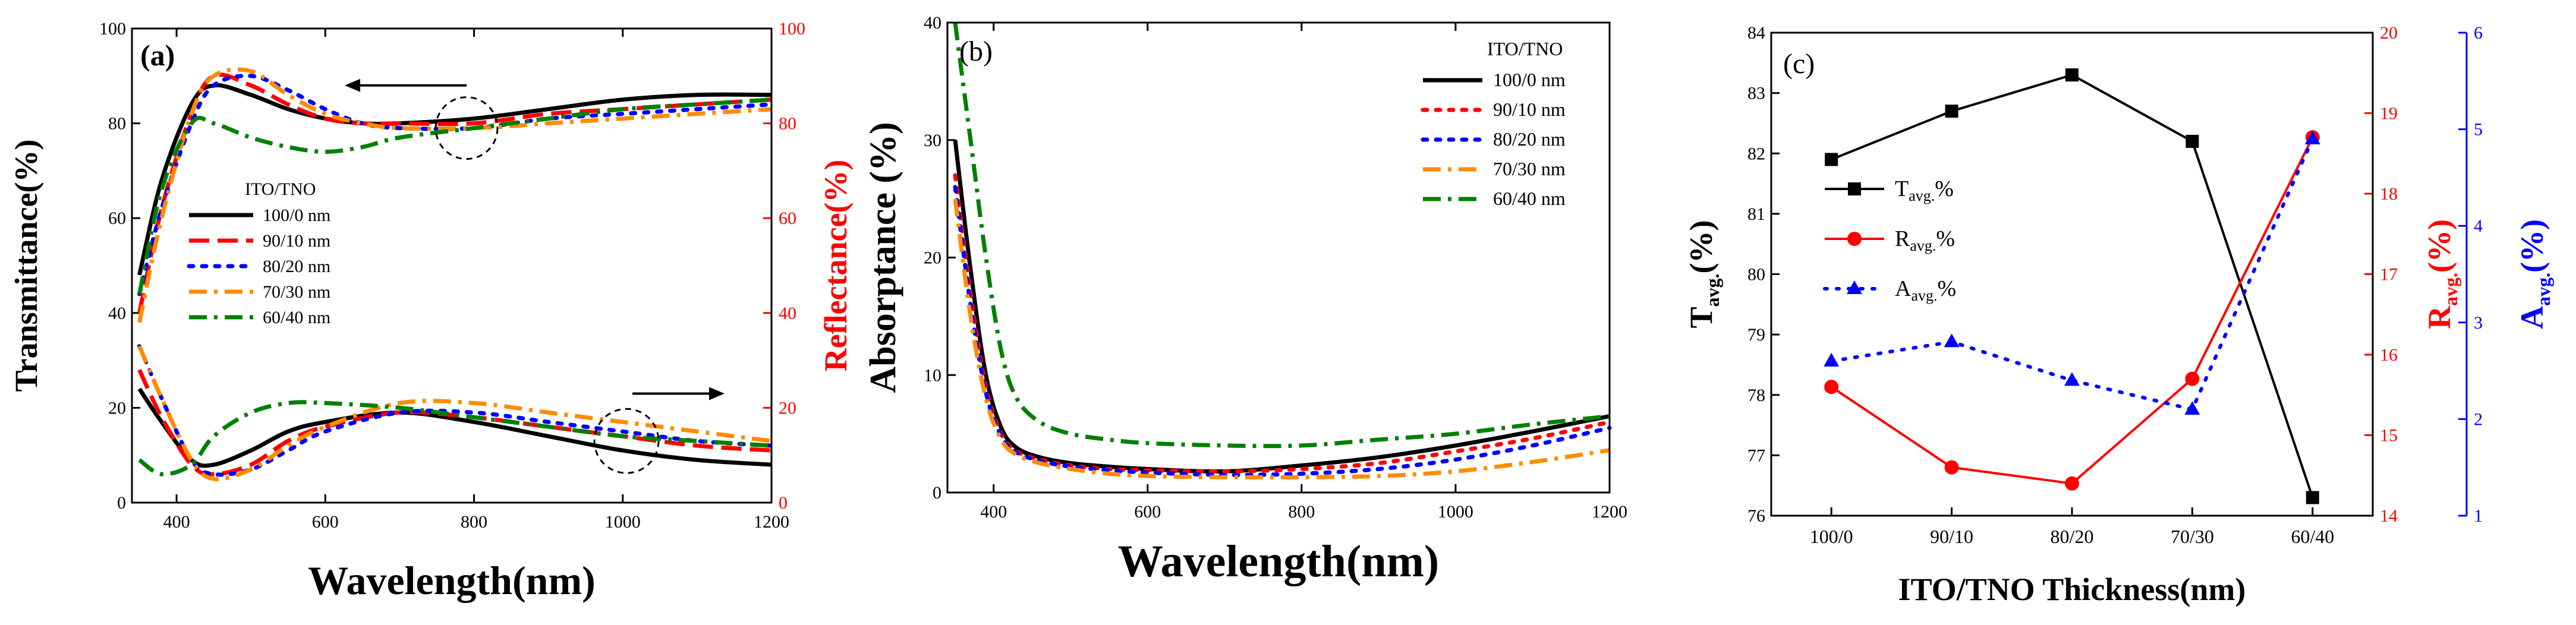 The height and width of the screenshot is (625, 2576). What do you see at coordinates (932, 258) in the screenshot?
I see `panel-b-left-axis-tick-label-2: 20` at bounding box center [932, 258].